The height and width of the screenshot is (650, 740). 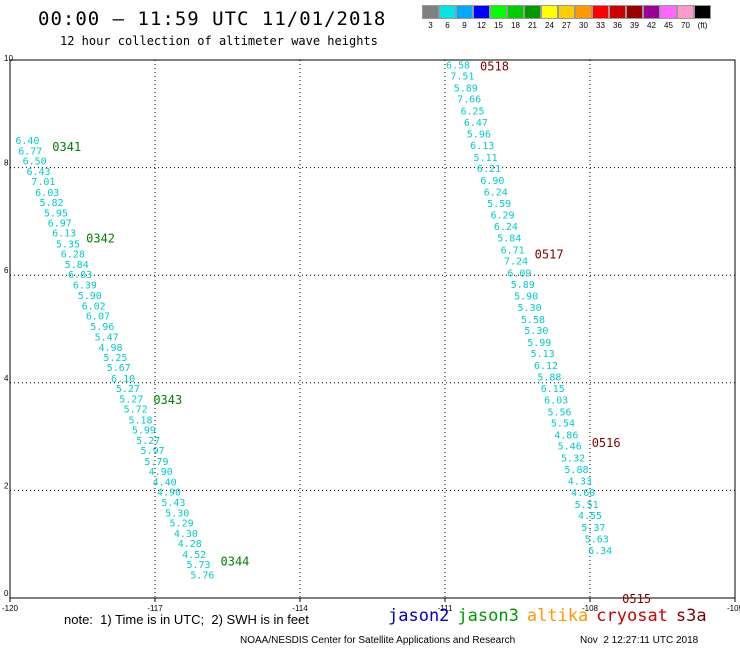 I want to click on legend-item-s3a: s3a, so click(x=691, y=616).